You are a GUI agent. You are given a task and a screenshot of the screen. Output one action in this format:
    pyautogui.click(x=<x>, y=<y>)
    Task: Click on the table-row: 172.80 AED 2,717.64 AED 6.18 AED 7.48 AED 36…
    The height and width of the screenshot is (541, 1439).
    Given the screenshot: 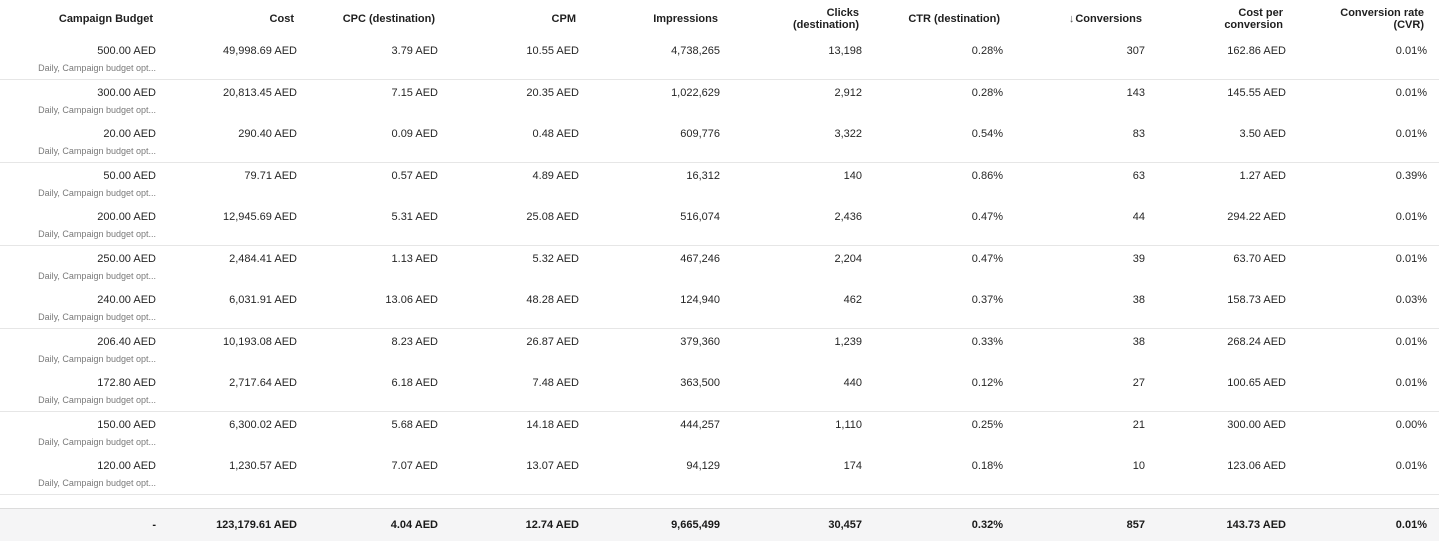 What is the action you would take?
    pyautogui.click(x=719, y=391)
    